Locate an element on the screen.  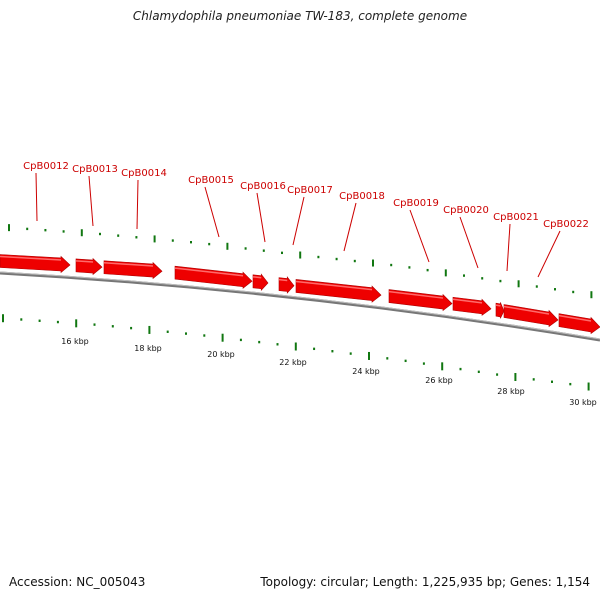
gene-label: CpB0014 is located at coordinates (144, 173).